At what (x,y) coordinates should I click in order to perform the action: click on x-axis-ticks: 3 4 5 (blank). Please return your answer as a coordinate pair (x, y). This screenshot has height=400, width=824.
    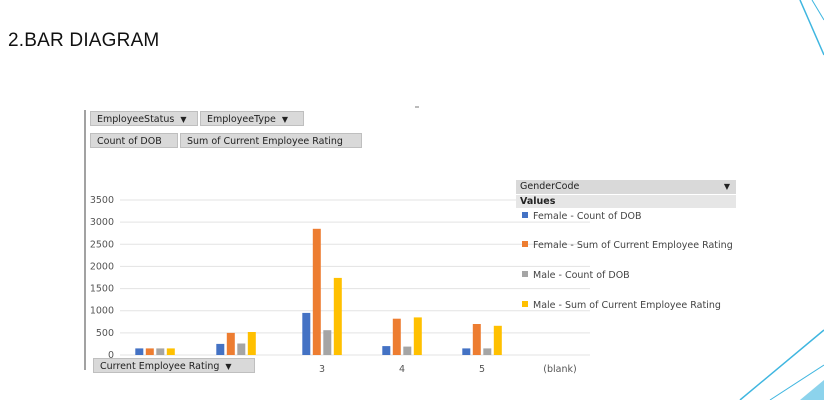
    Looking at the image, I should click on (448, 369).